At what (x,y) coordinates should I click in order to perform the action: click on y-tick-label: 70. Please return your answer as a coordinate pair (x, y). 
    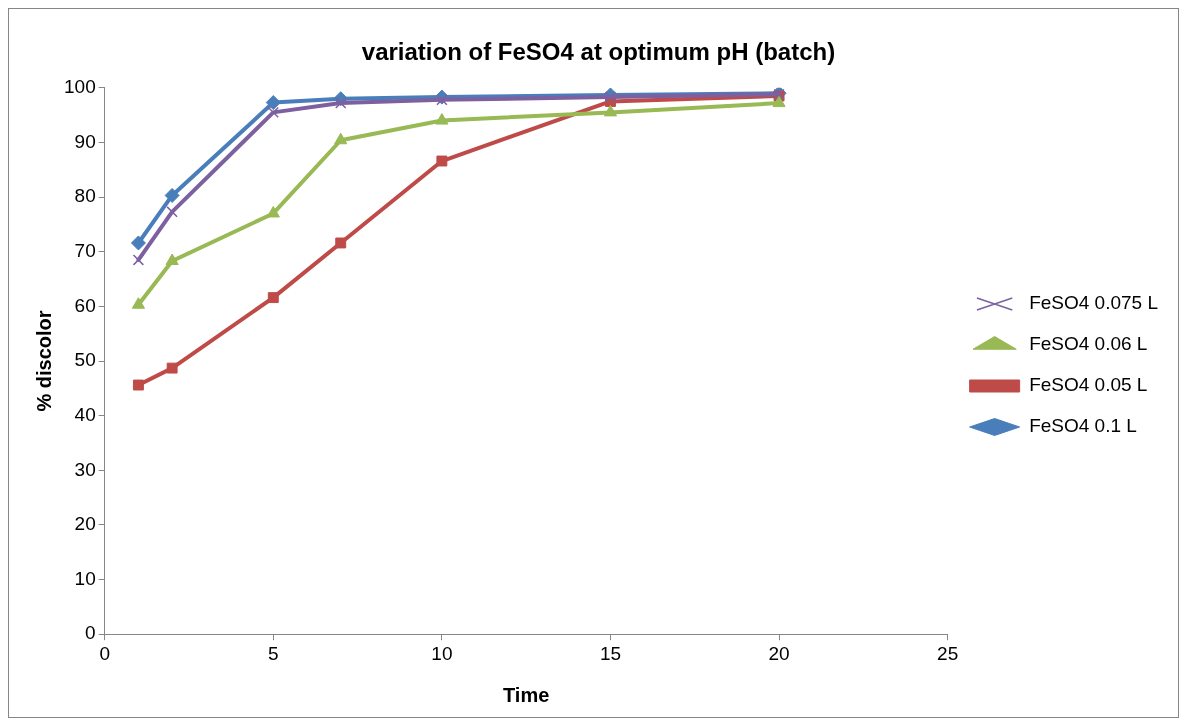
    Looking at the image, I should click on (85, 250).